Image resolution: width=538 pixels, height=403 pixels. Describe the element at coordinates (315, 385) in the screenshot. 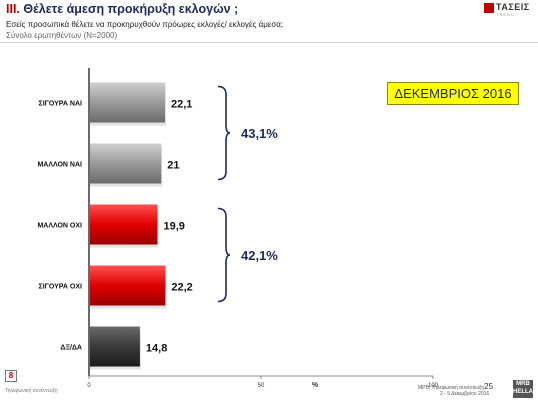

I see `x-axis-label: %` at that location.